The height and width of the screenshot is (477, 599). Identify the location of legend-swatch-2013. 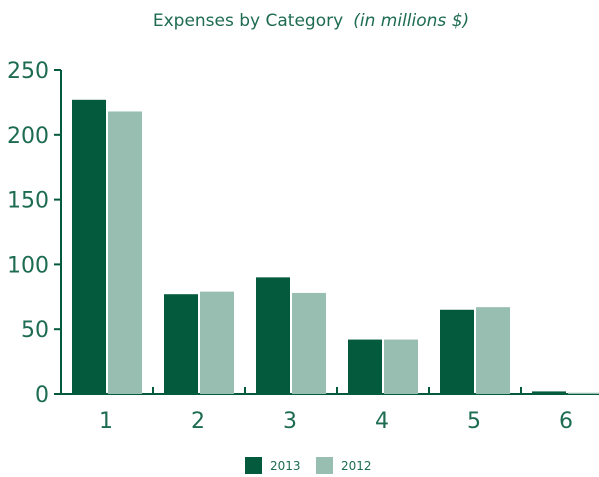
(253, 465).